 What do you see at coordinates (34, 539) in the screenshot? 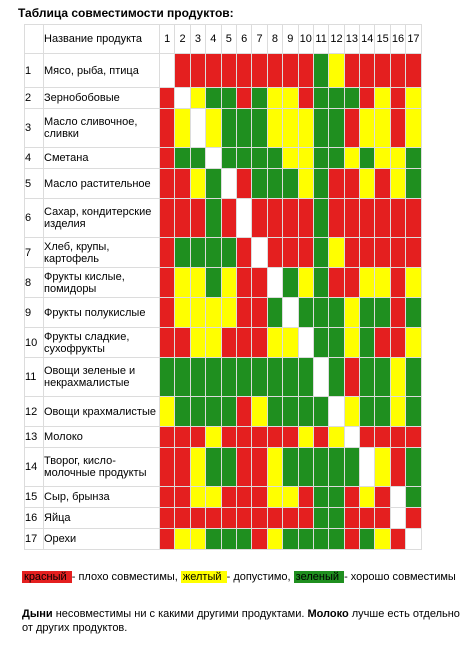
I see `row-number: 17` at bounding box center [34, 539].